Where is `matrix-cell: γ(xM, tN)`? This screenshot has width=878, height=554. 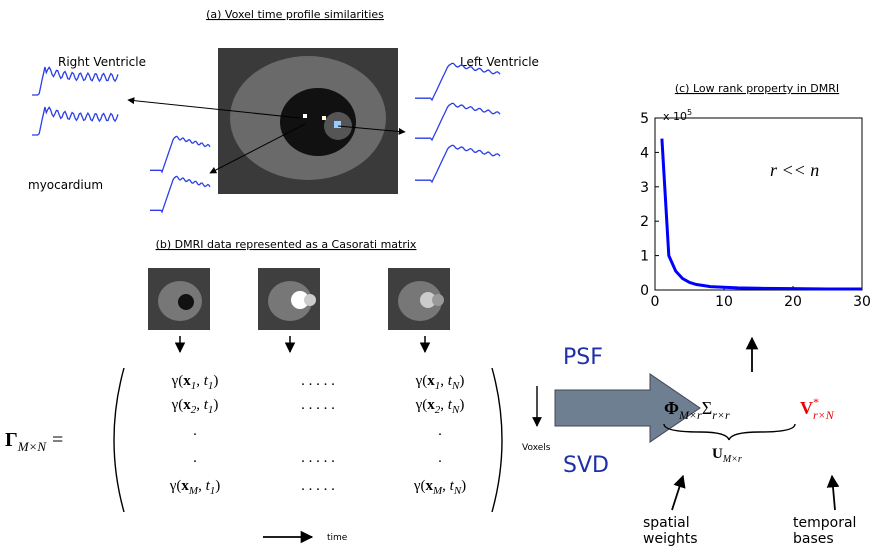 matrix-cell: γ(xM, tN) is located at coordinates (439, 487).